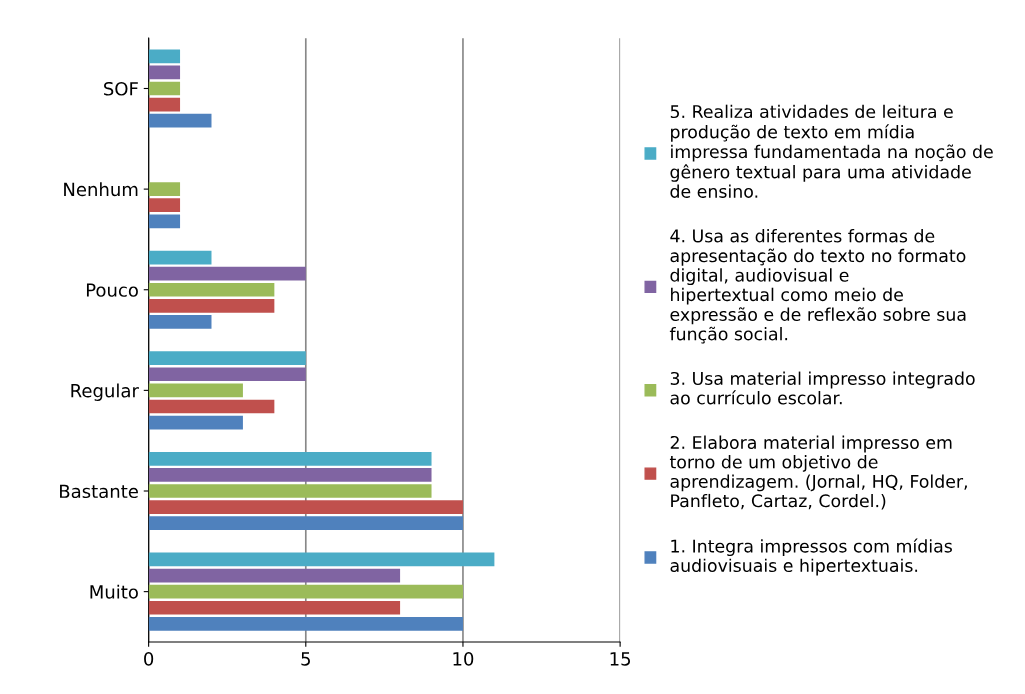 Image resolution: width=1025 pixels, height=694 pixels. Describe the element at coordinates (620, 659) in the screenshot. I see `x-tick-label: 15` at that location.